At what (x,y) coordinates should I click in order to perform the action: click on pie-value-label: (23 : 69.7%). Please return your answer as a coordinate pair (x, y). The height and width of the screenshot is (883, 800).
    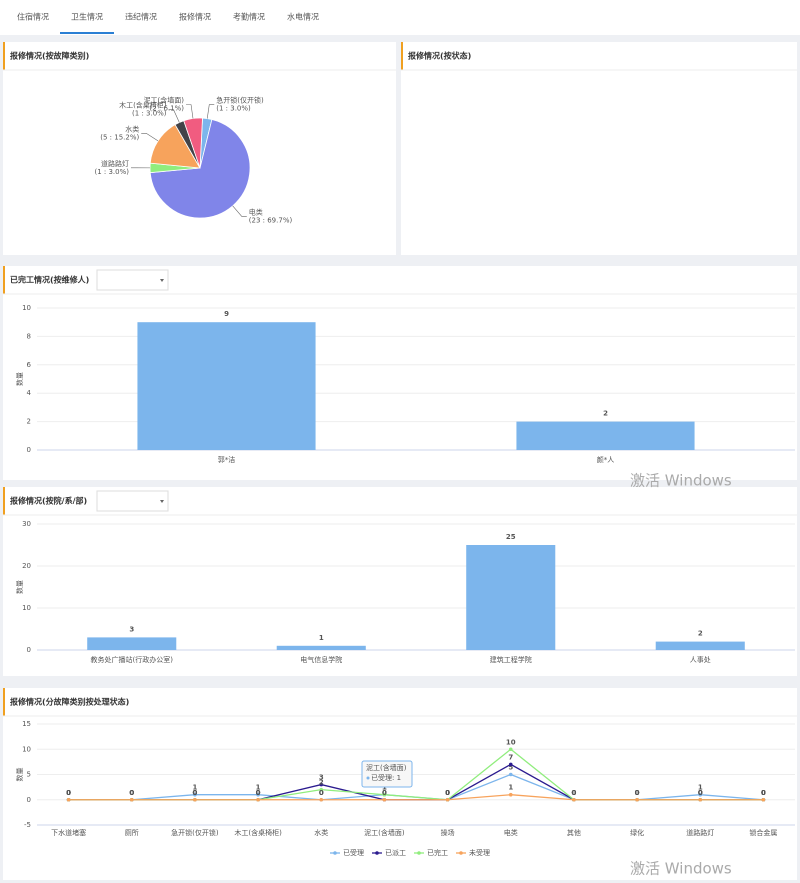
    Looking at the image, I should click on (271, 220).